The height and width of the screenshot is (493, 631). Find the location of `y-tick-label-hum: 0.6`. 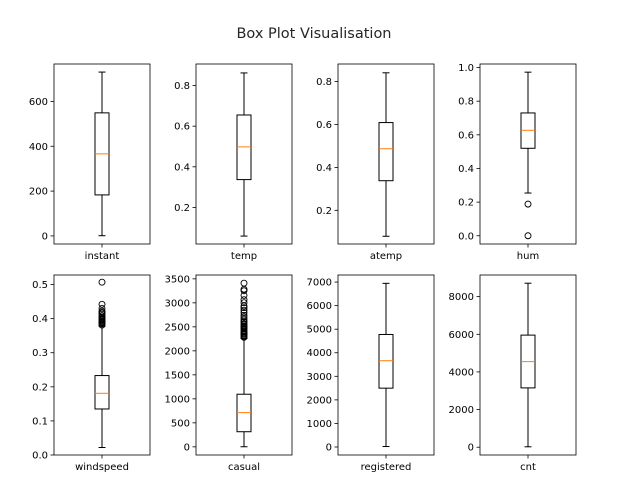

y-tick-label-hum: 0.6 is located at coordinates (466, 135).